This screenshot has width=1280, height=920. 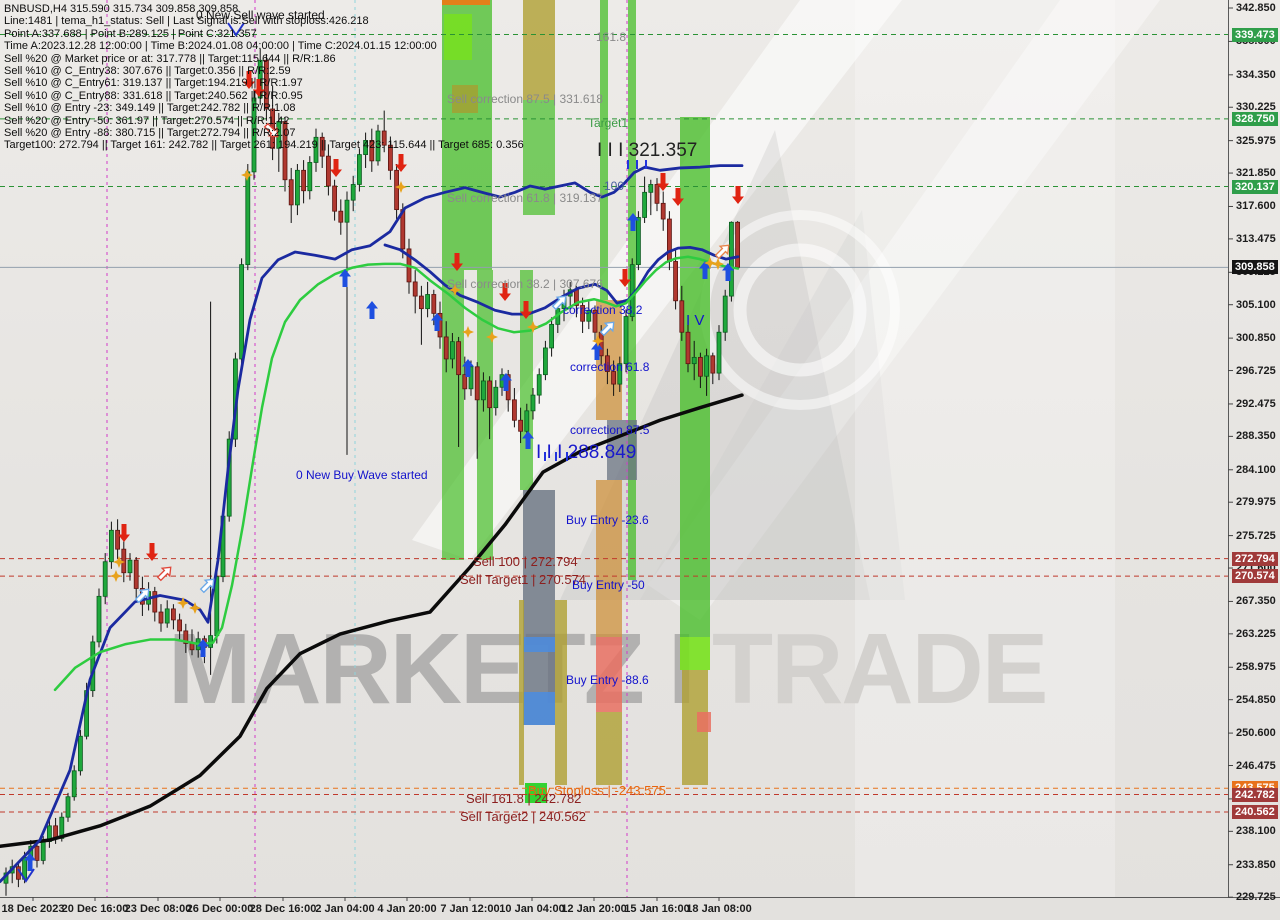 I want to click on price-axis-label: 317.600, so click(x=1256, y=206).